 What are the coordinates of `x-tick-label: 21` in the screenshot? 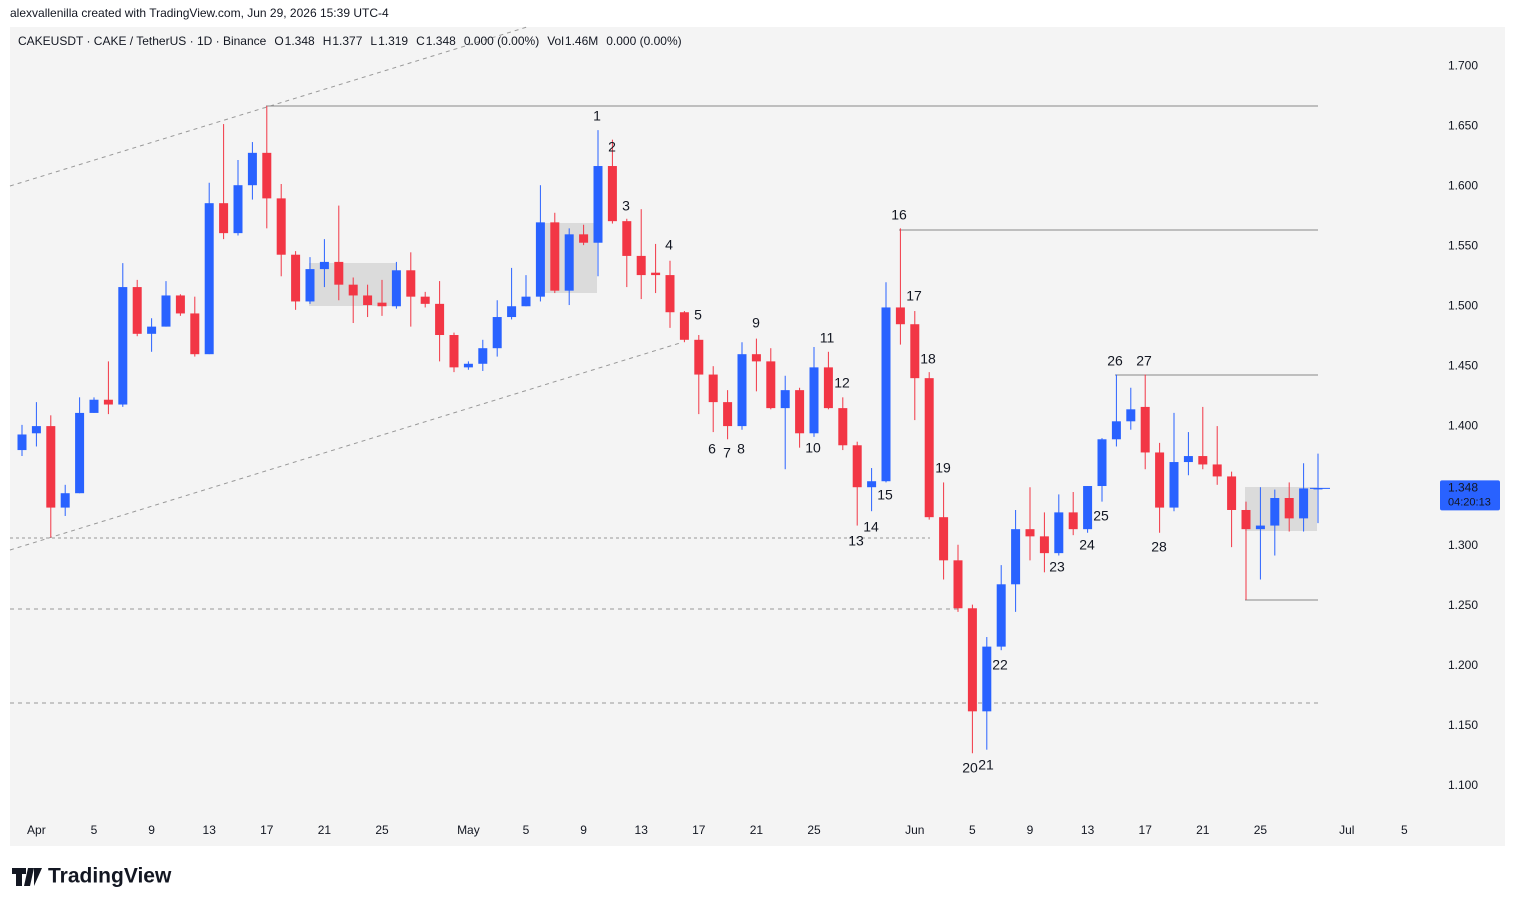 It's located at (325, 830).